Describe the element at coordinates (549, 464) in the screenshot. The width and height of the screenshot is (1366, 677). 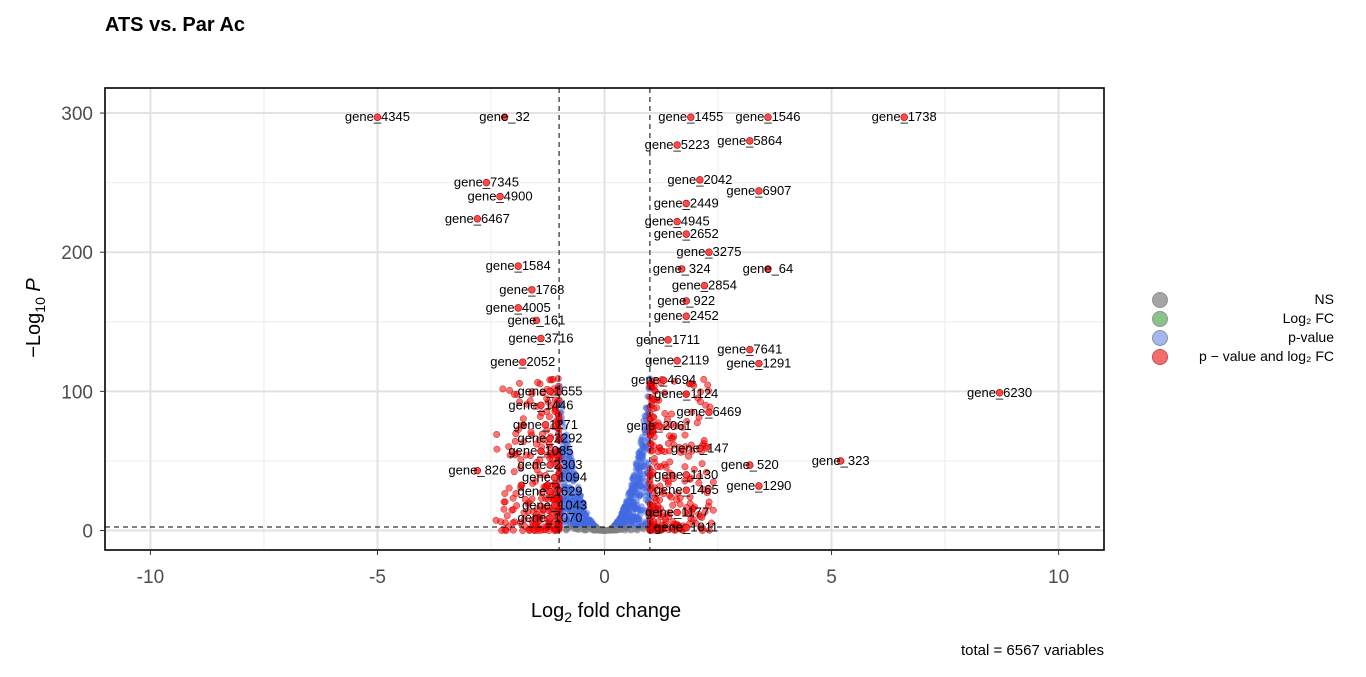
I see `data-label: gene_2303` at that location.